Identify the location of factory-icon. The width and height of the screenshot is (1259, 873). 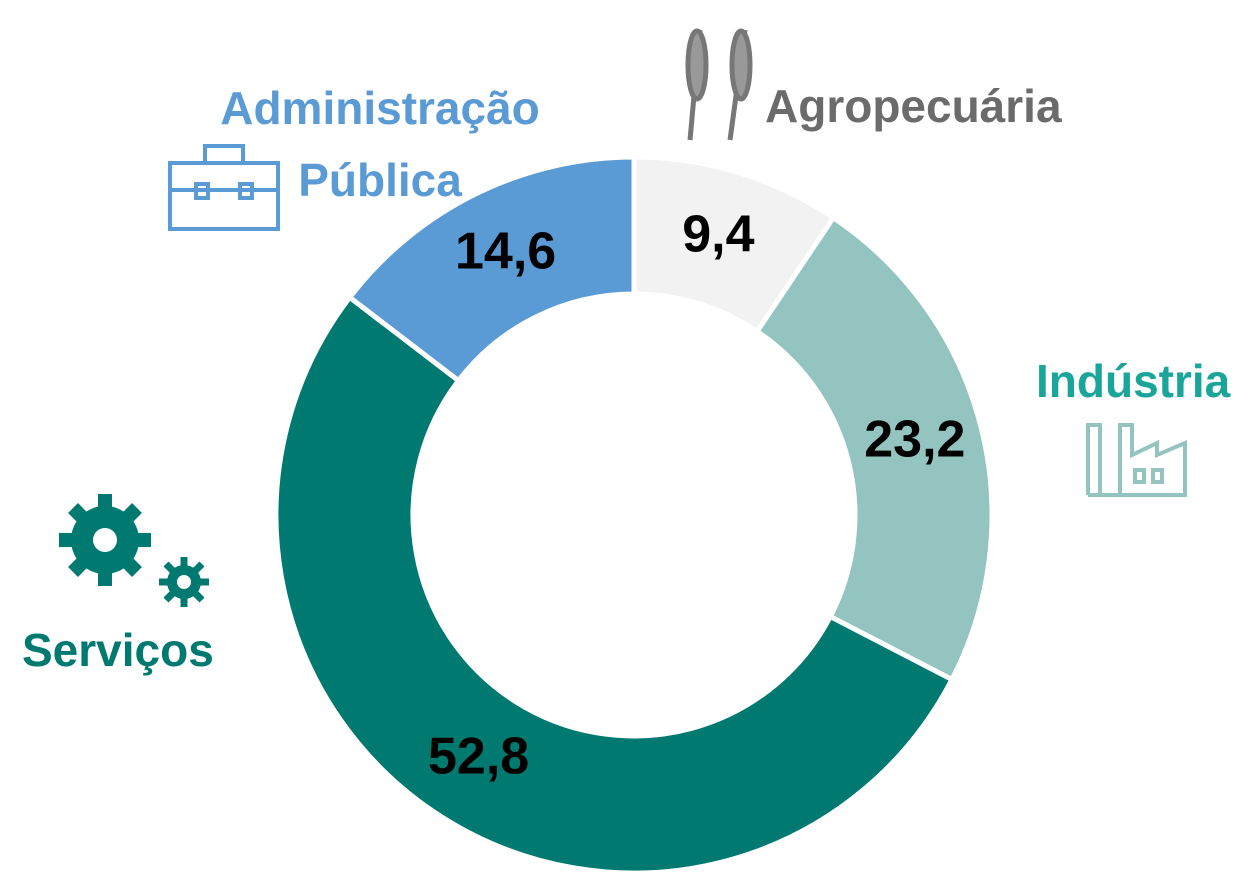
(1136, 460).